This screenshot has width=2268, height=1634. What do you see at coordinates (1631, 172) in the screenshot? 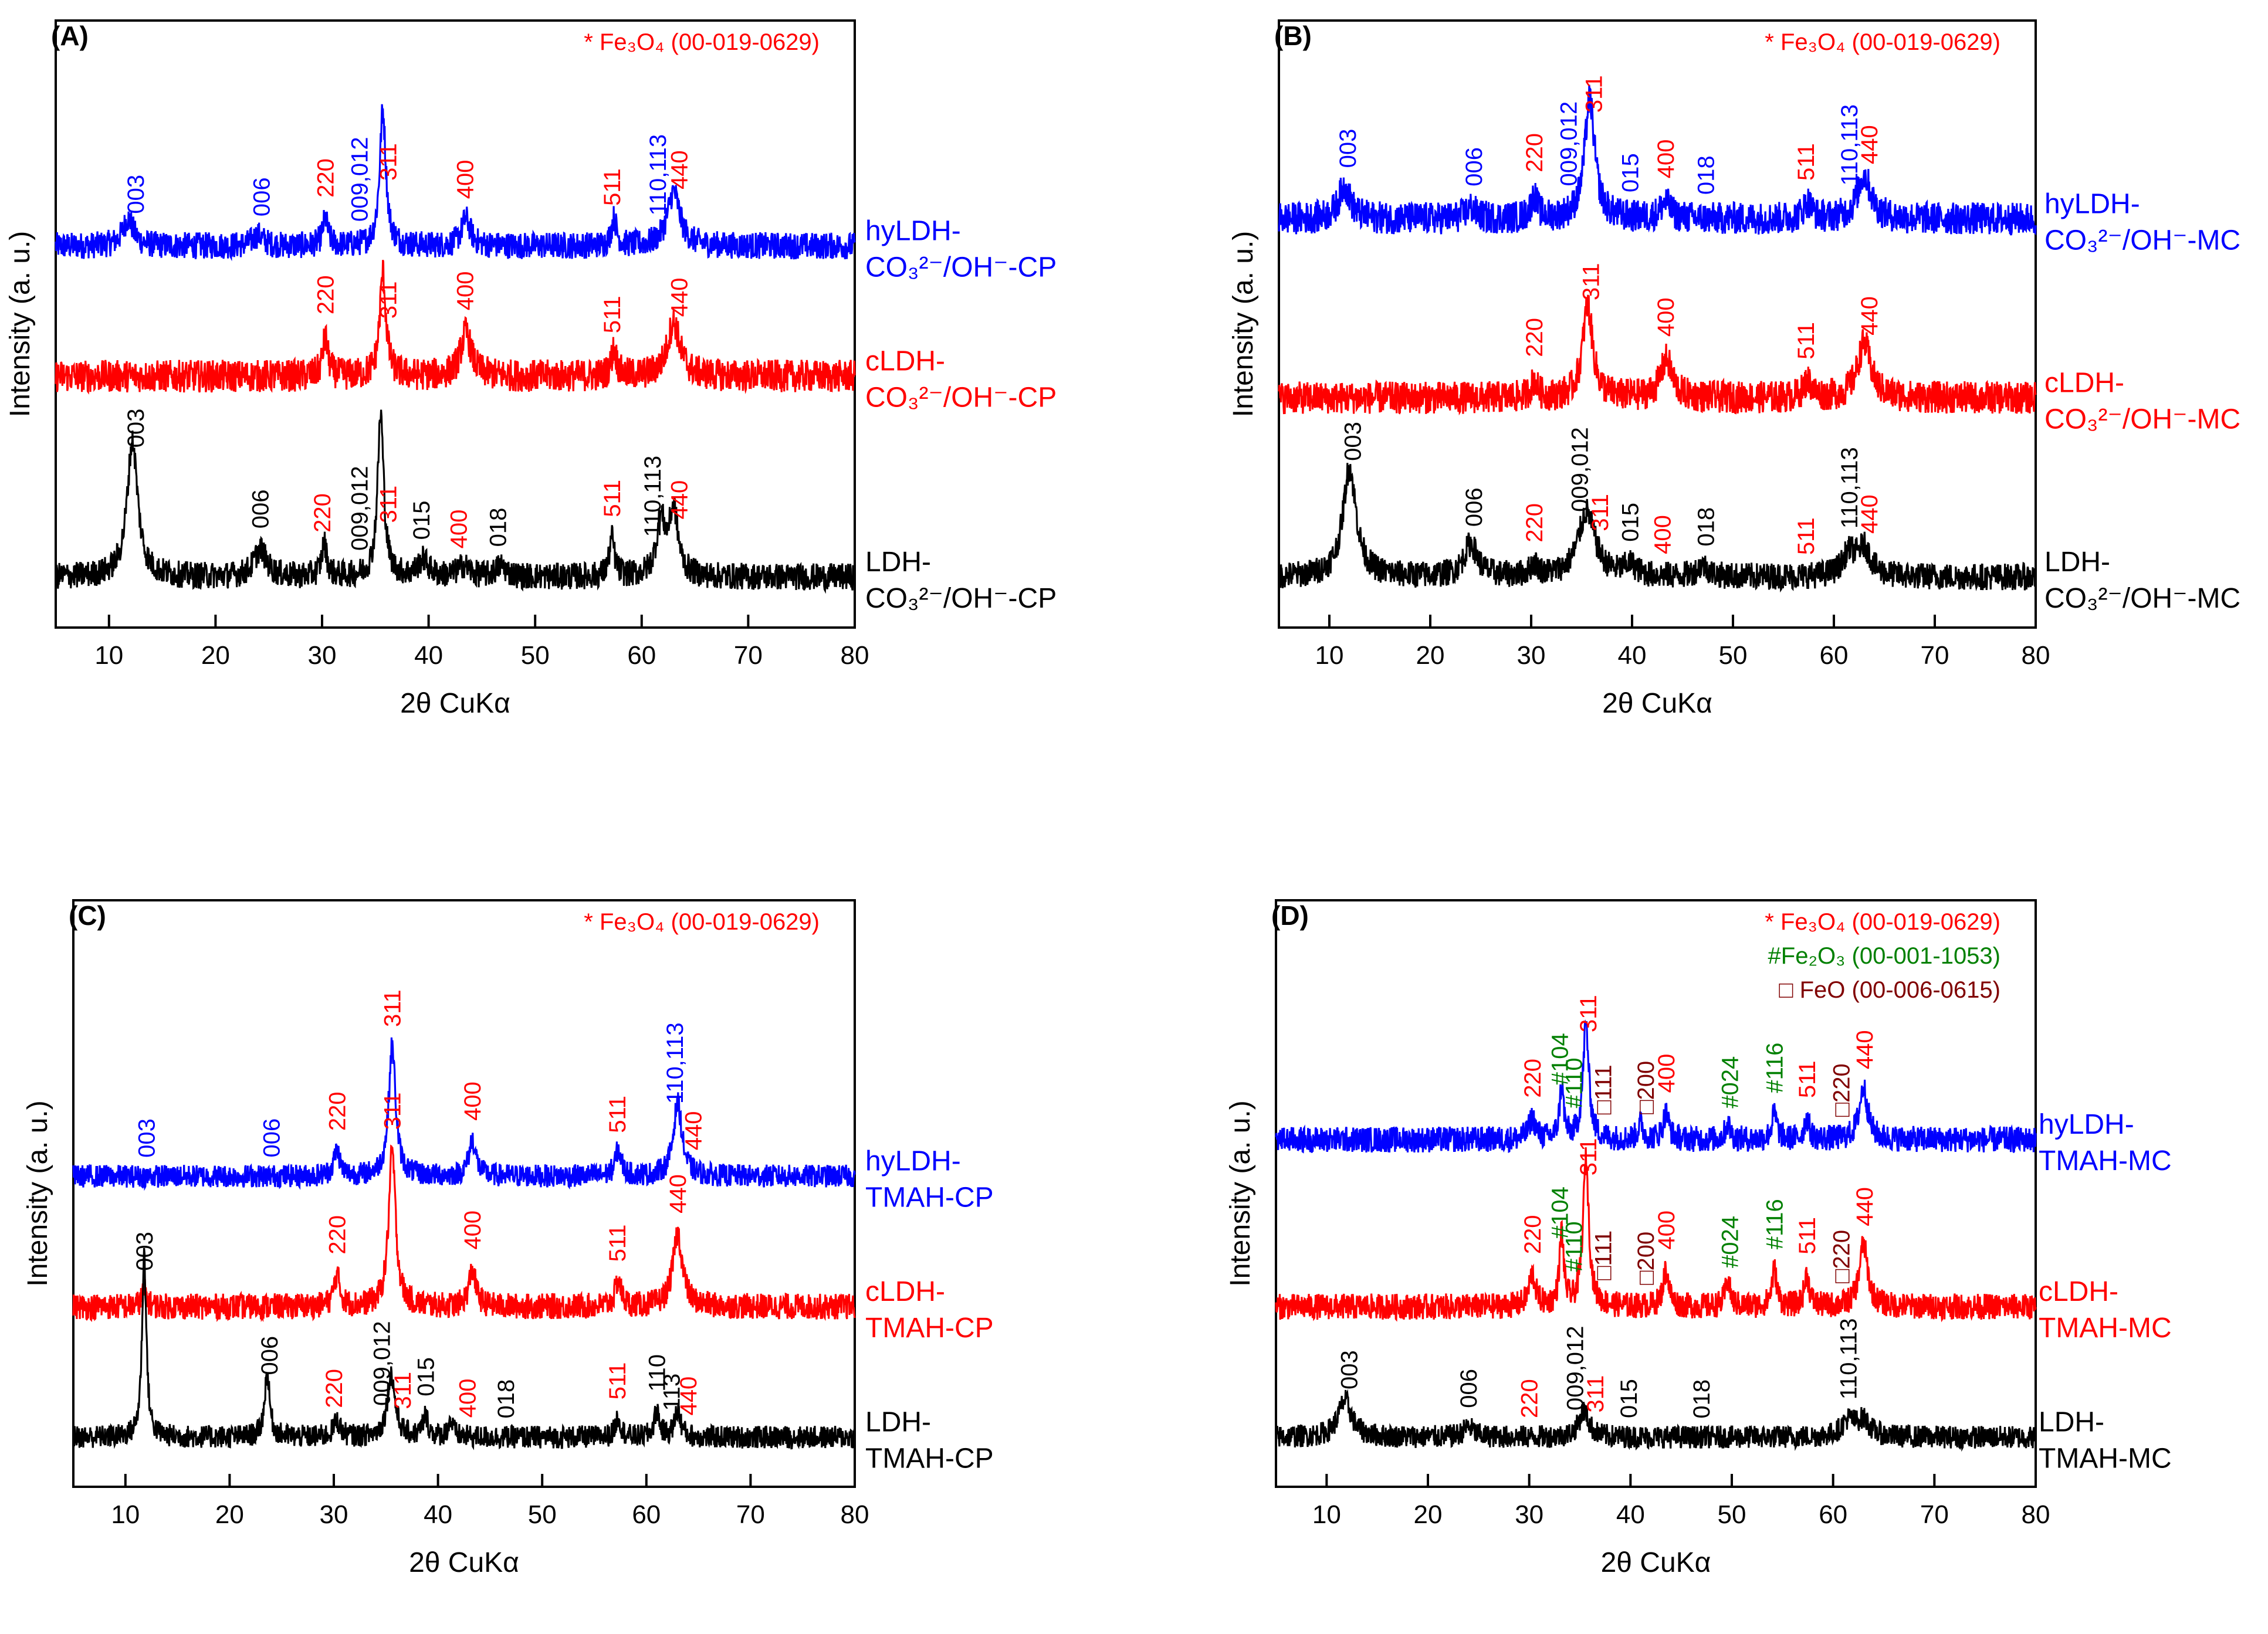
I see `hkl-label: 015` at bounding box center [1631, 172].